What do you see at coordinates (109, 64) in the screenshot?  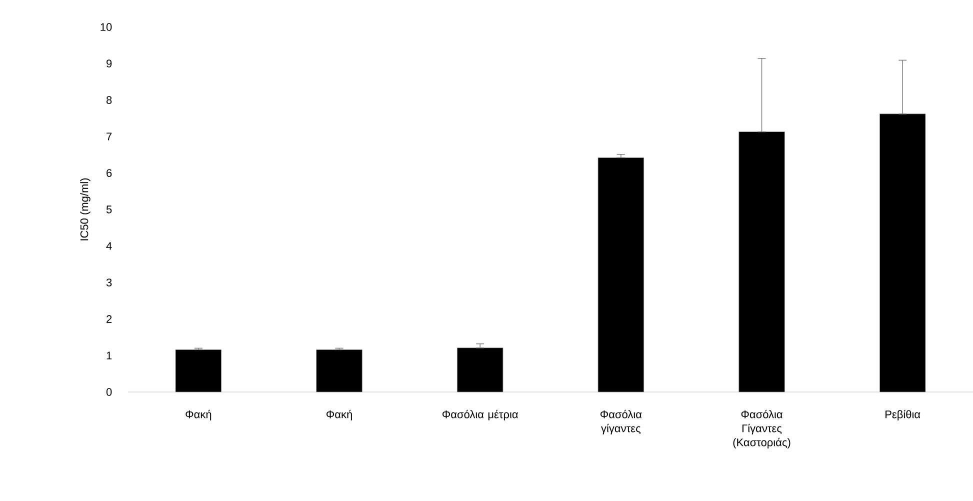 I see `y-tick-label: 9` at bounding box center [109, 64].